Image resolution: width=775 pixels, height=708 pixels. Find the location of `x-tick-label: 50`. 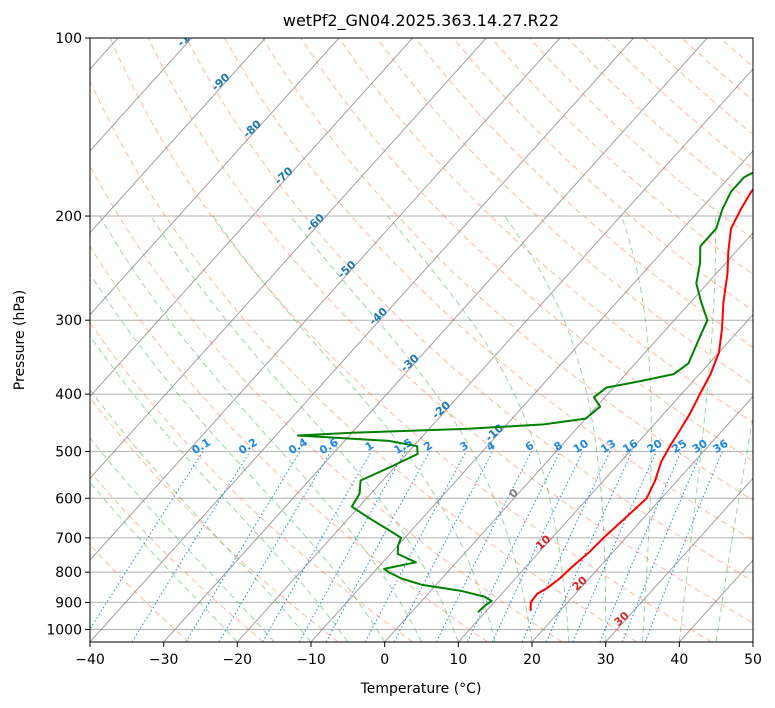

x-tick-label: 50 is located at coordinates (753, 660).